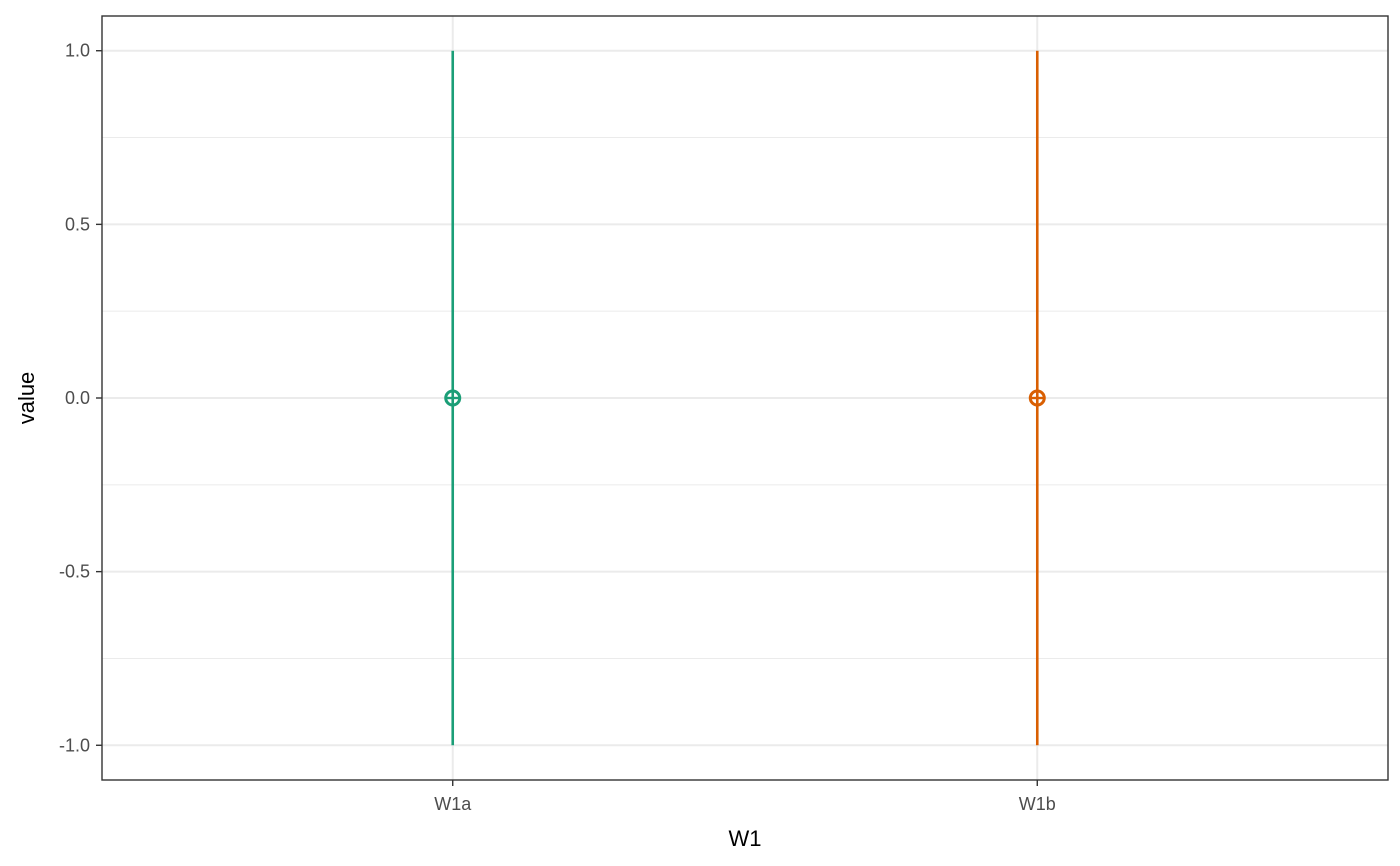 The image size is (1400, 866). What do you see at coordinates (26, 398) in the screenshot?
I see `y-axis-title: value` at bounding box center [26, 398].